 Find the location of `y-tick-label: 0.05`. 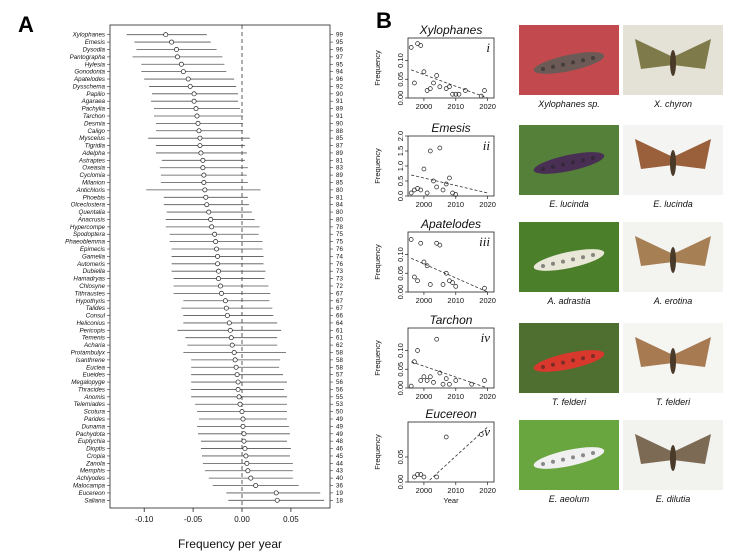

y-tick-label: 0.05 is located at coordinates (400, 79).